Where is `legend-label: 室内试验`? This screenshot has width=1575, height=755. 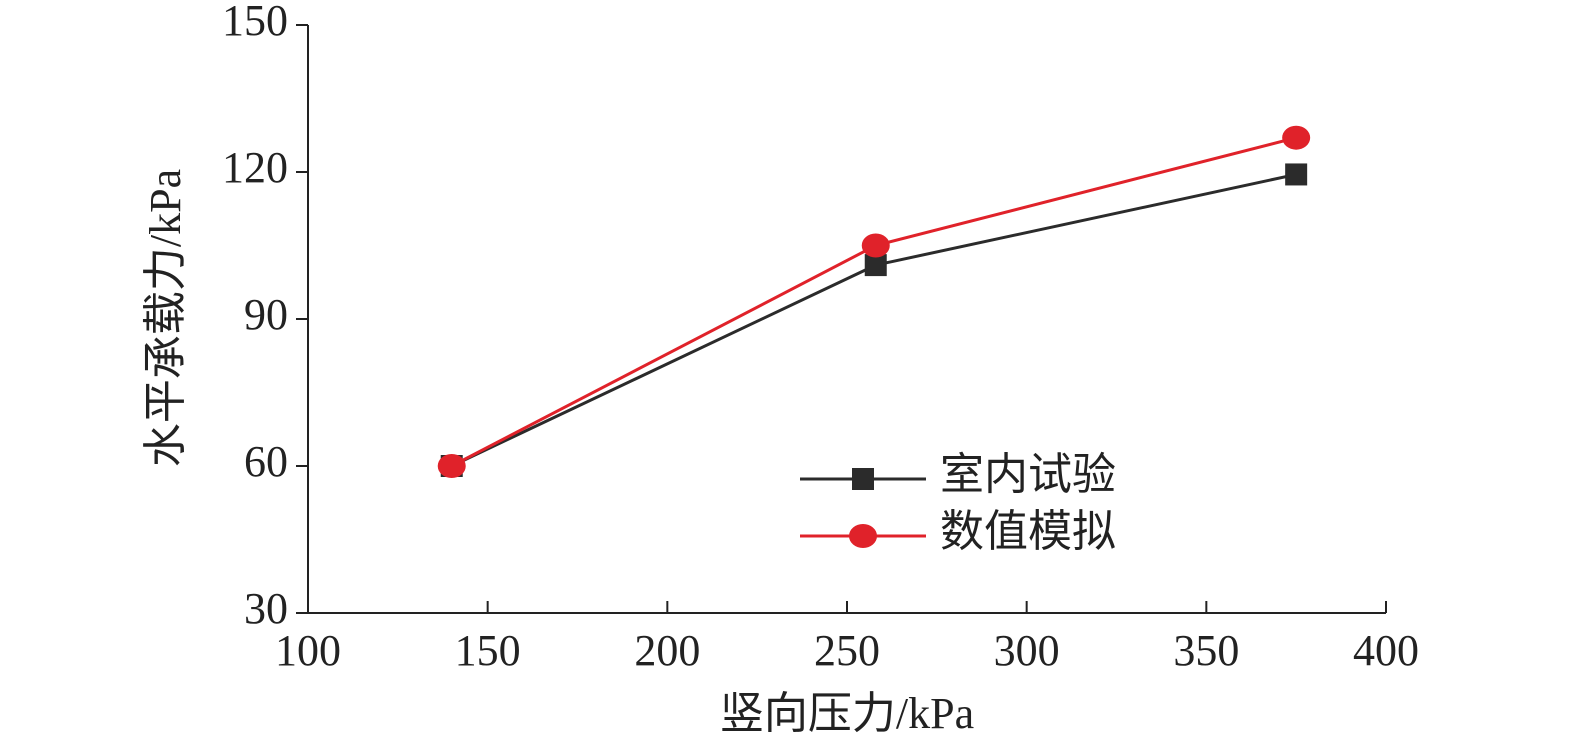
legend-label: 室内试验 is located at coordinates (1028, 474).